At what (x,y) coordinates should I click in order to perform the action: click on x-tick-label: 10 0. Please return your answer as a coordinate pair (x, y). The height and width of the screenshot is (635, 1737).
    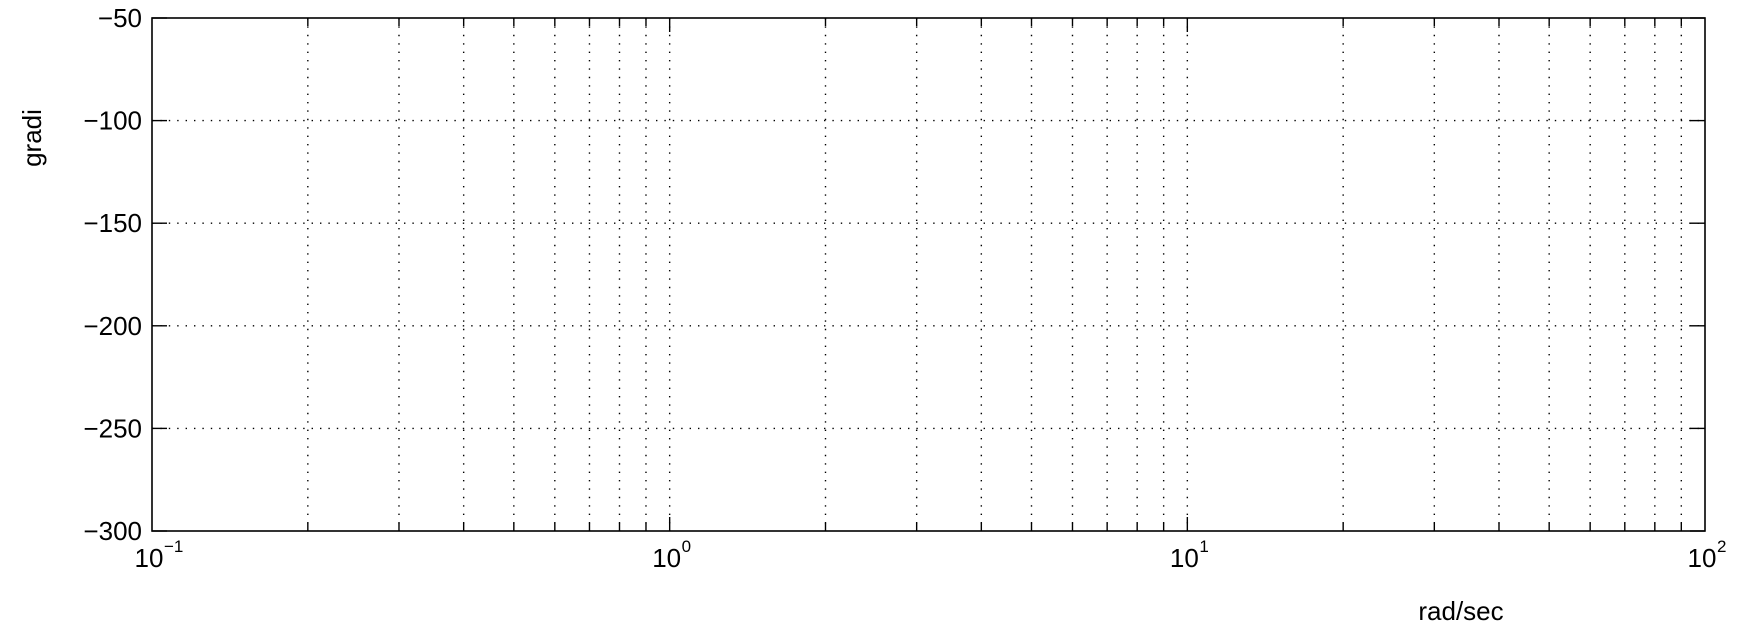
    Looking at the image, I should click on (671, 555).